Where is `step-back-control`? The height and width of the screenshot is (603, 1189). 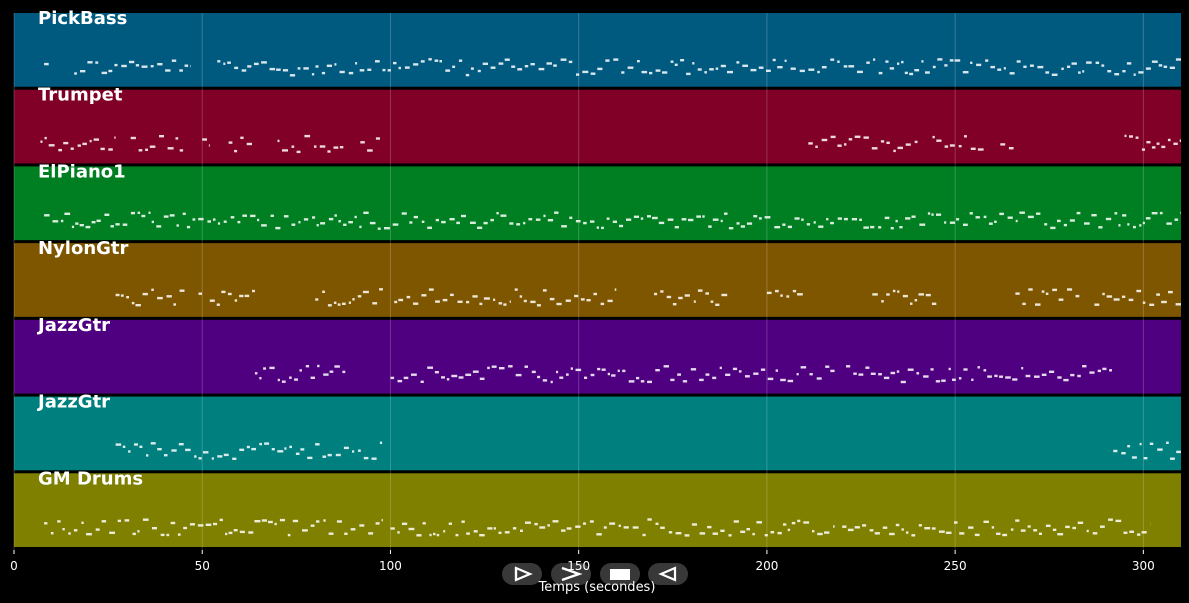
step-back-control is located at coordinates (668, 574).